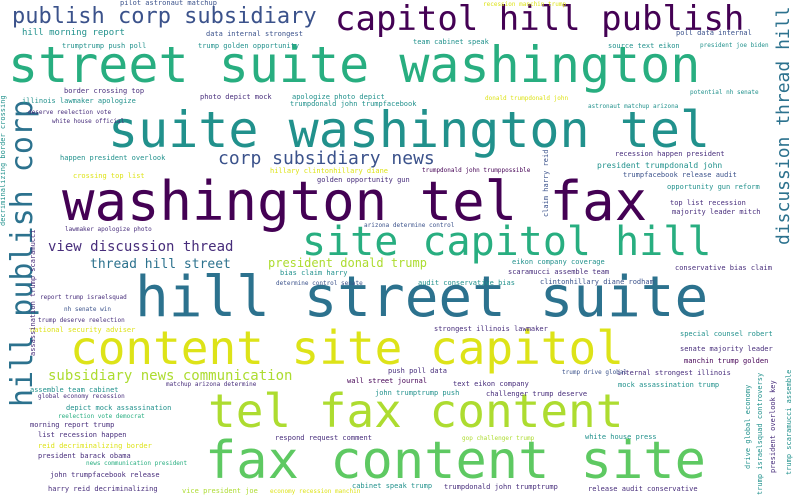  I want to click on cloud-word: wall street journal, so click(387, 381).